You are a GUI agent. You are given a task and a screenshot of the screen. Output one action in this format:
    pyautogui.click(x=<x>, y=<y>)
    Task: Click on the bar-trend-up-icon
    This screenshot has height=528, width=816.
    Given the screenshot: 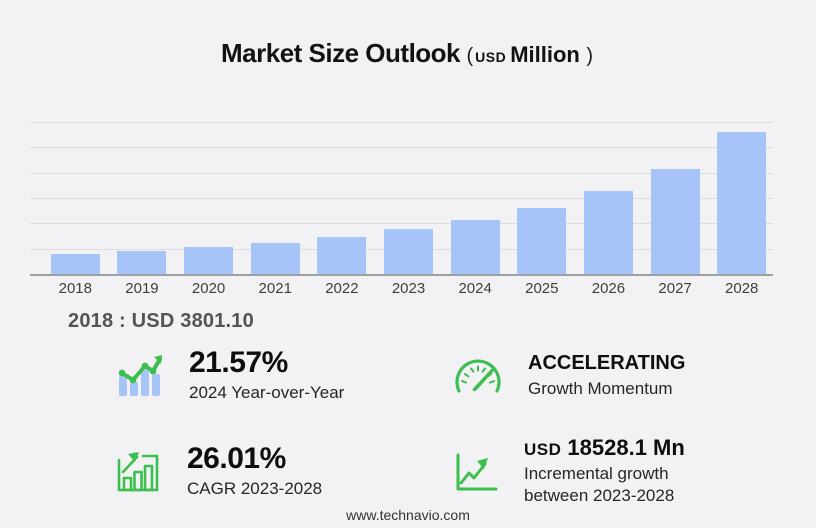 What is the action you would take?
    pyautogui.click(x=140, y=375)
    